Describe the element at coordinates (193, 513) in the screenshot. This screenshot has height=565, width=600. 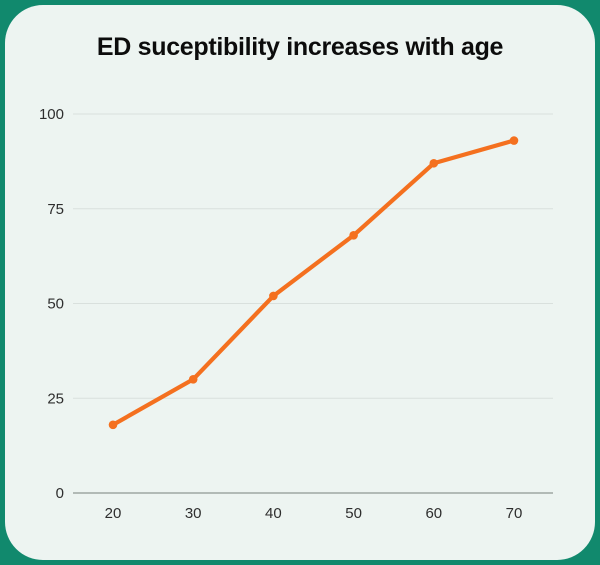
I see `x-tick-label: 30` at that location.